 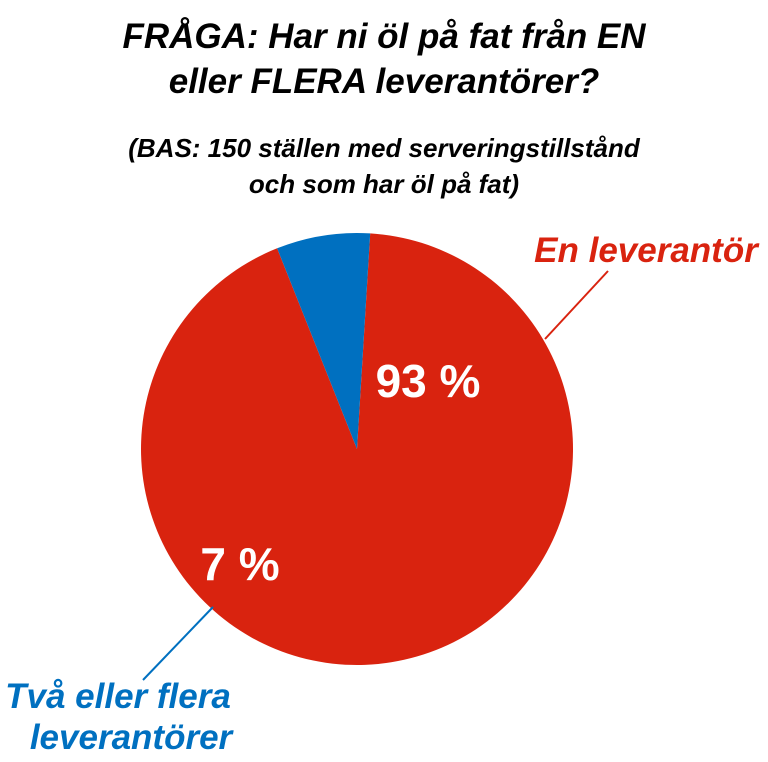 I want to click on chart-title-line-2: eller FLERA leverantörer?, so click(x=384, y=81).